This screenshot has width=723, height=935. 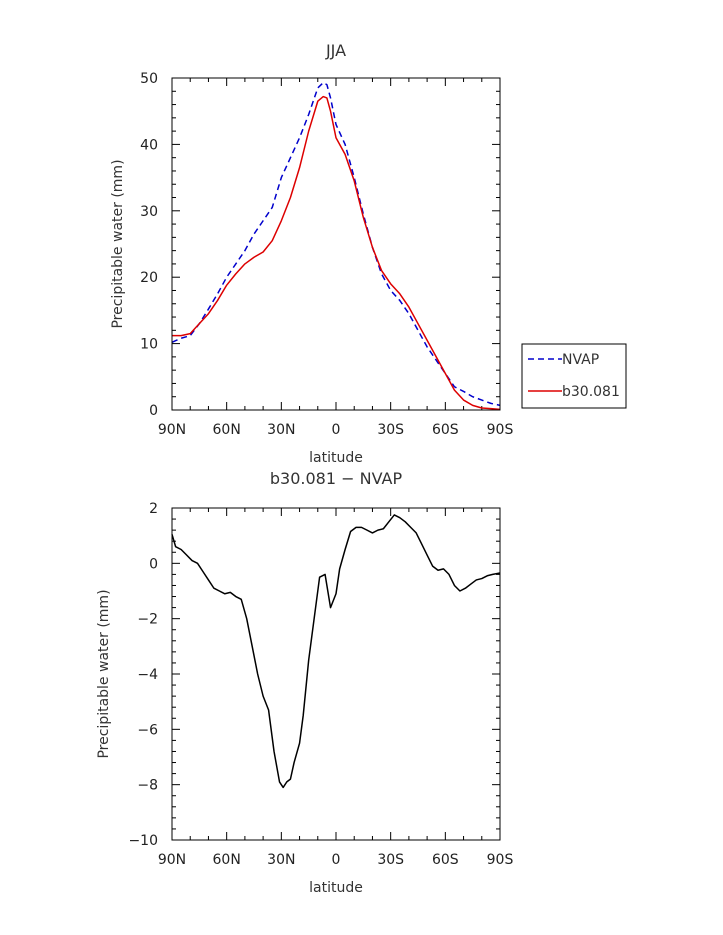 What do you see at coordinates (147, 786) in the screenshot?
I see `y-tick-label: −8` at bounding box center [147, 786].